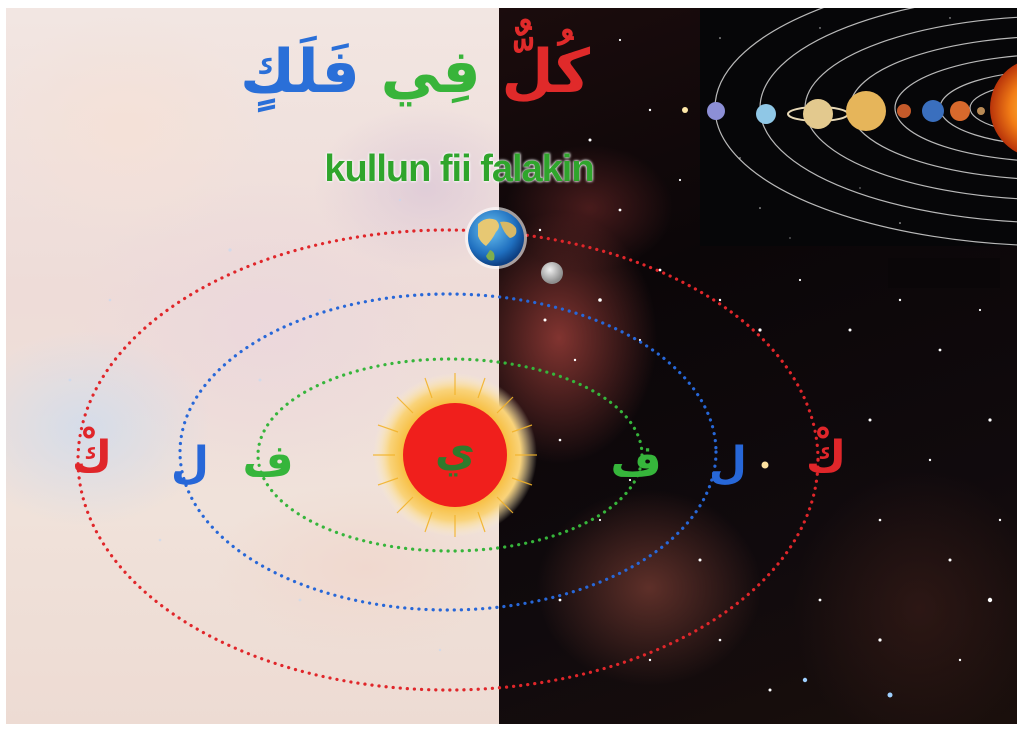  What do you see at coordinates (430, 72) in the screenshot?
I see `title-word-fi: فِي` at bounding box center [430, 72].